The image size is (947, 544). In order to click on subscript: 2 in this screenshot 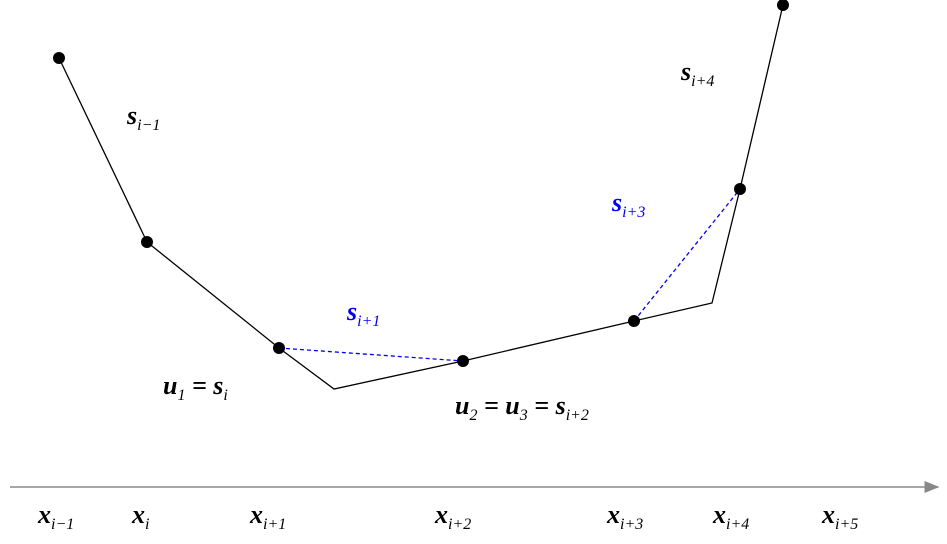, I will do `click(473, 415)`.